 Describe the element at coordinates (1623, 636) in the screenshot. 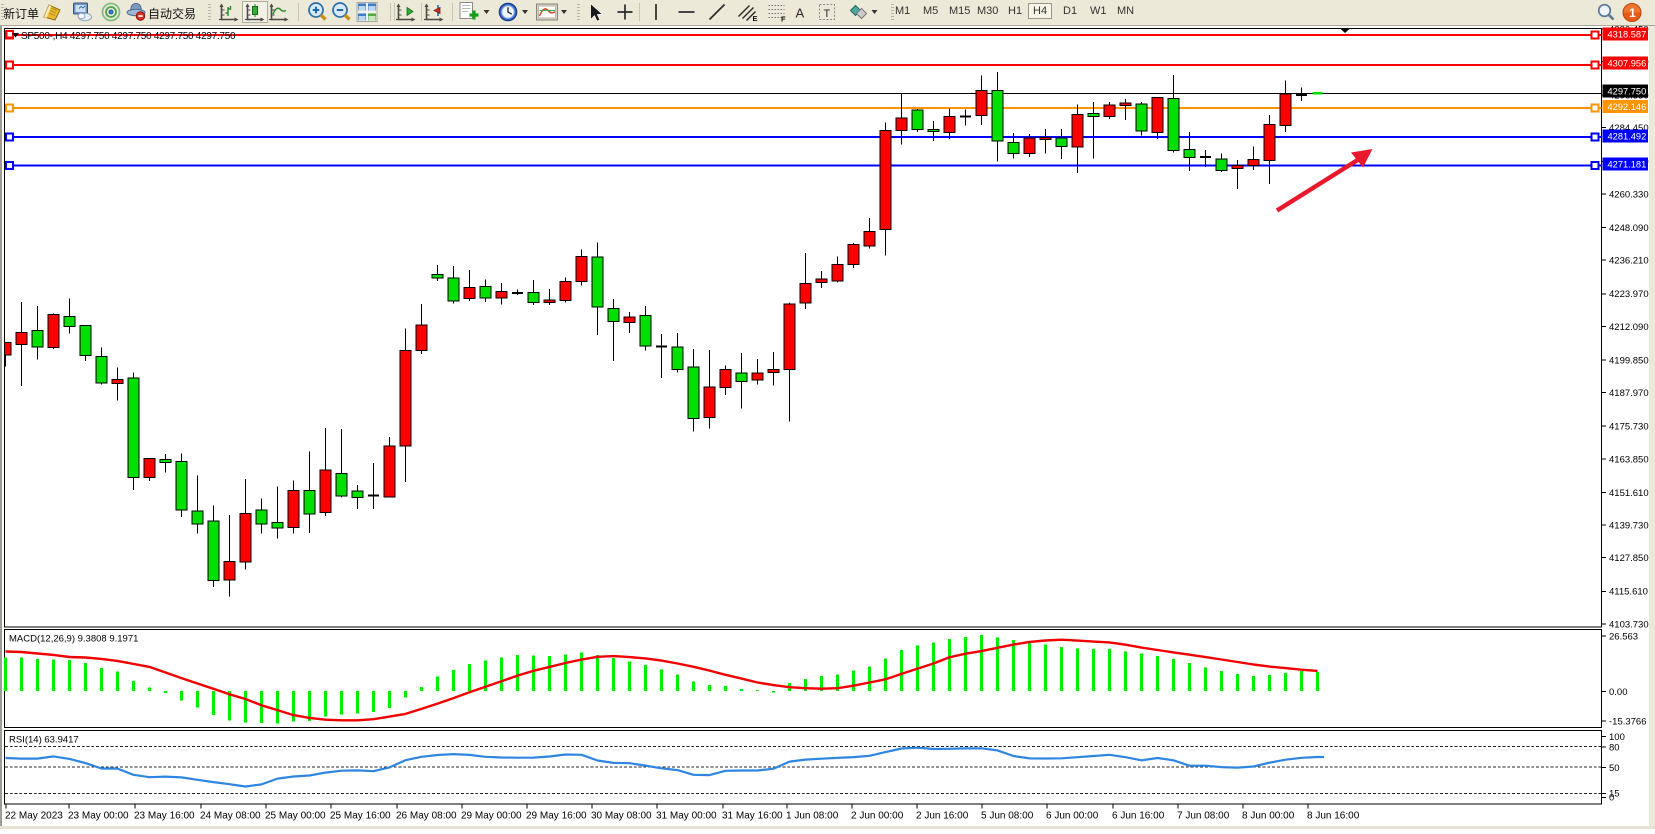

I see `svg-text: 26.563` at that location.